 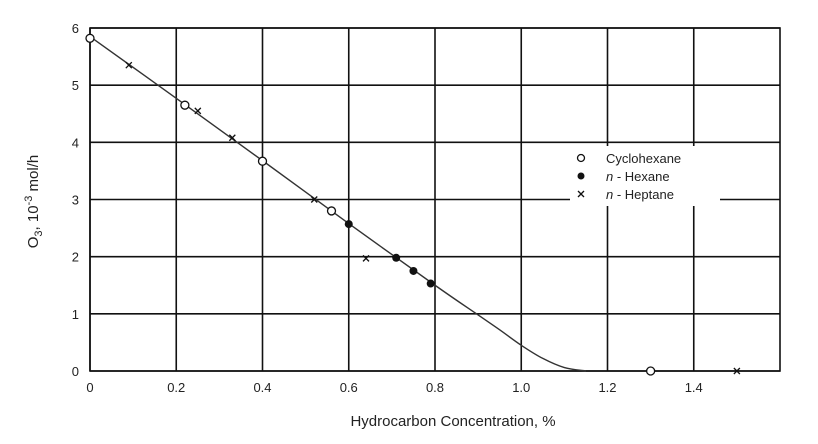 I want to click on legend-item-n-heptane: n - Heptane, so click(x=625, y=194).